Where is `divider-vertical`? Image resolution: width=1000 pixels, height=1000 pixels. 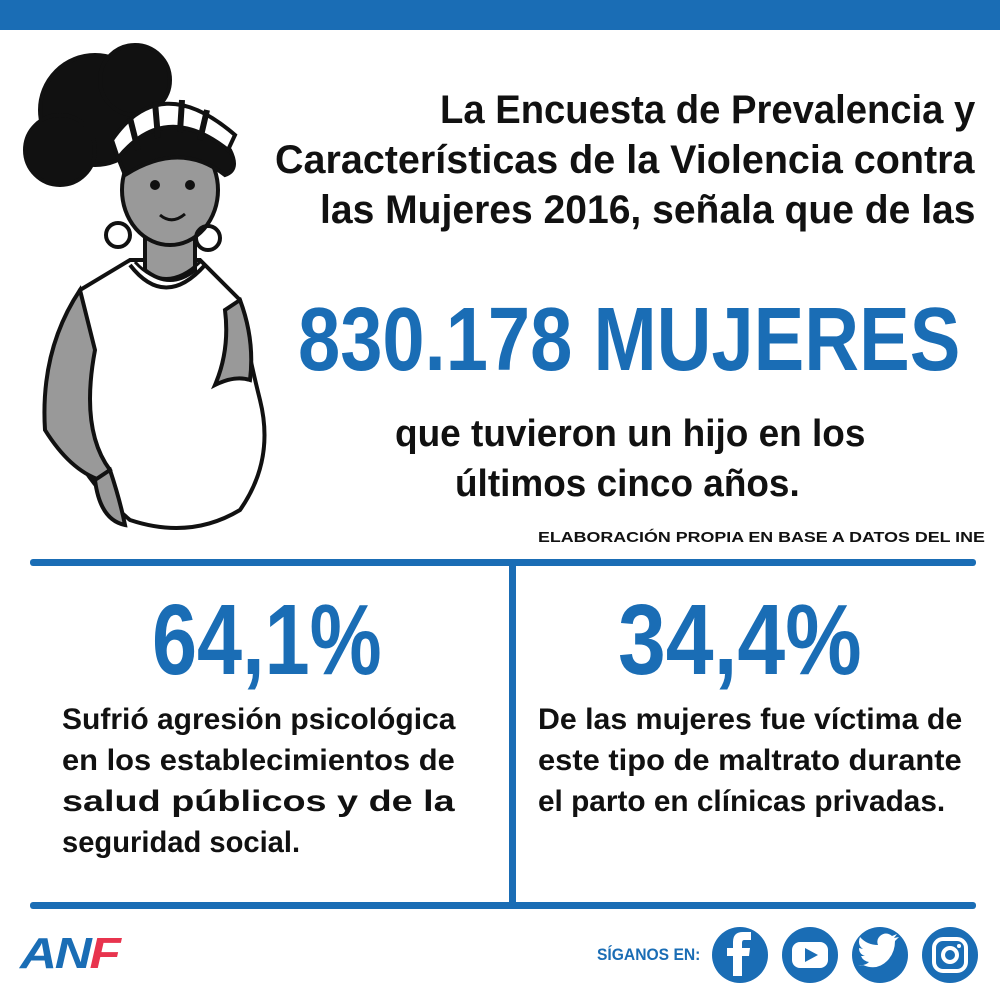
divider-vertical is located at coordinates (512, 733).